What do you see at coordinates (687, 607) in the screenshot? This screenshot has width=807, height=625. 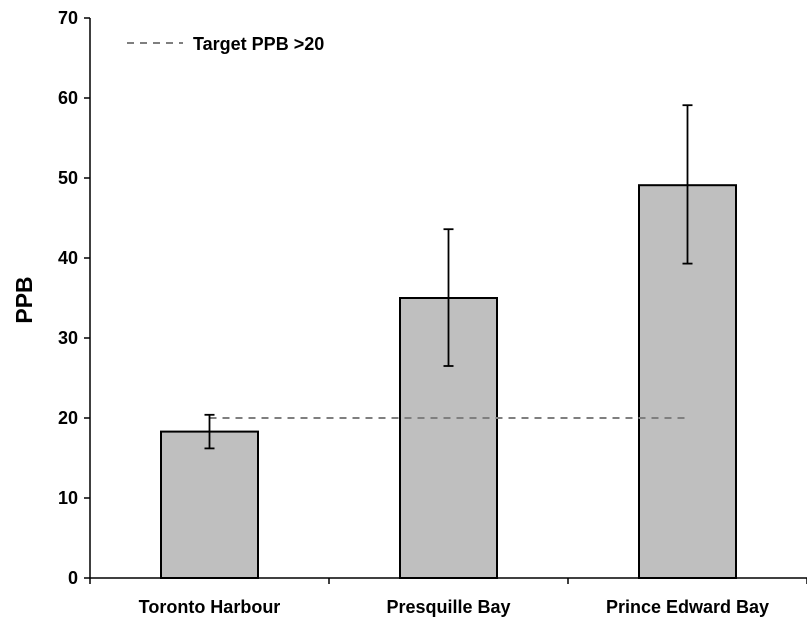 I see `x-tick-label: Prince Edward Bay` at bounding box center [687, 607].